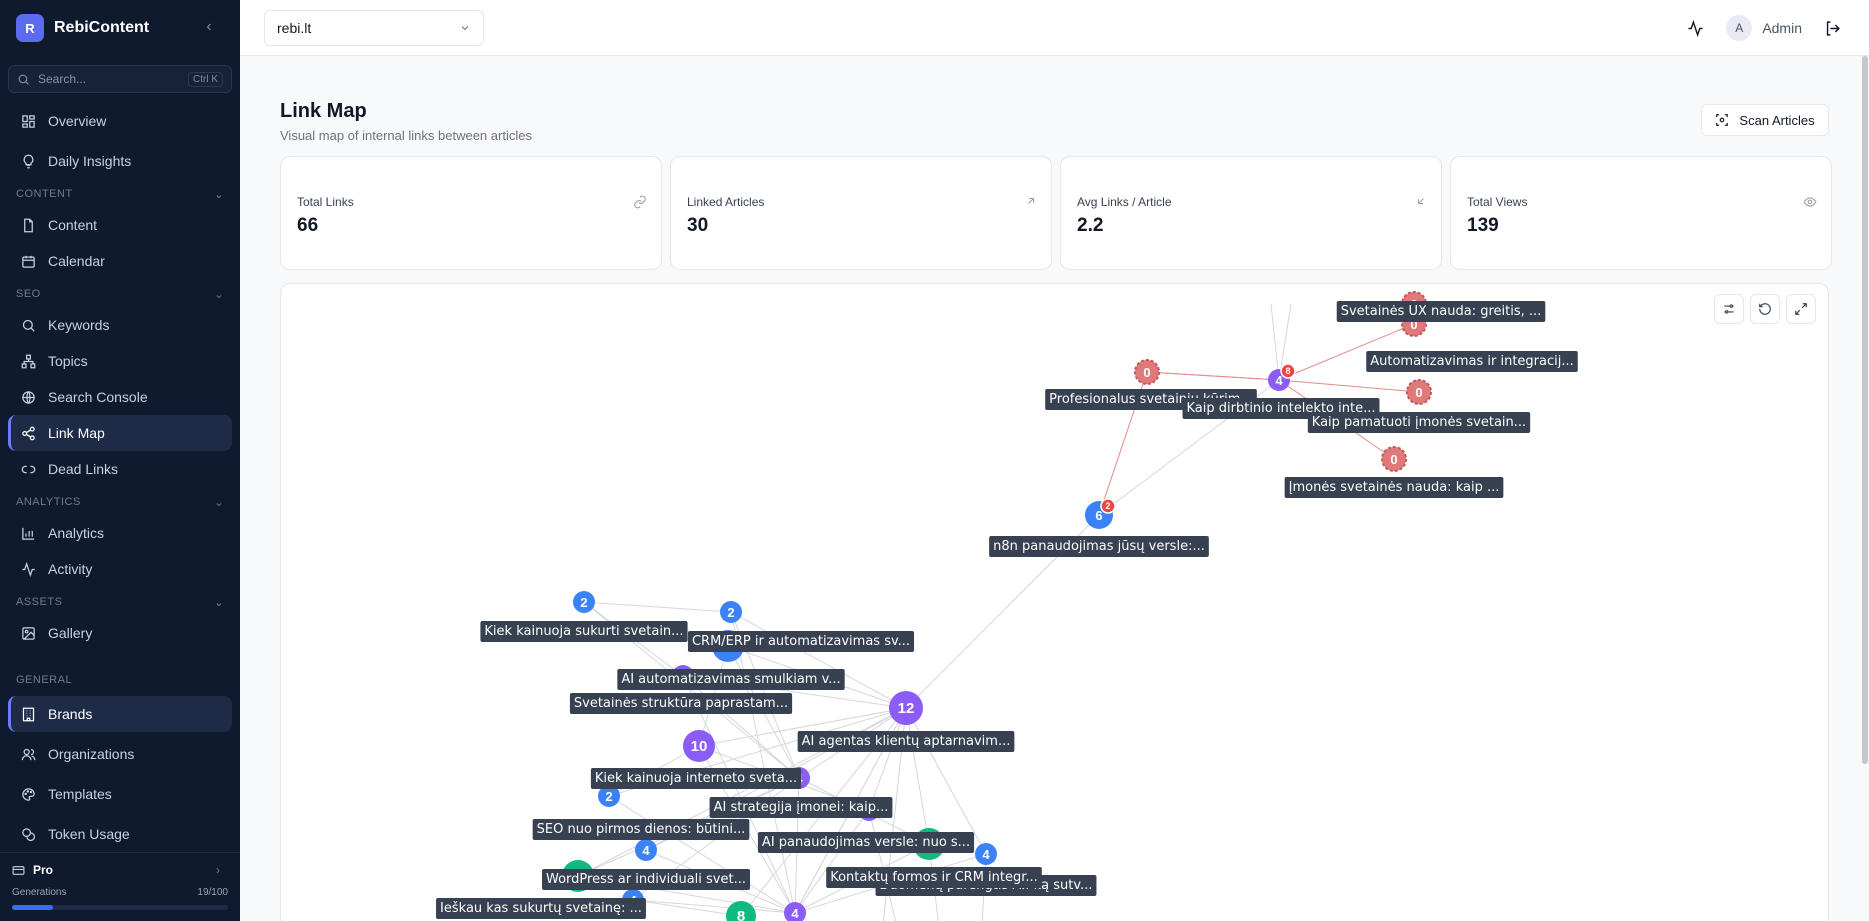  Describe the element at coordinates (28, 225) in the screenshot. I see `file-icon` at that location.